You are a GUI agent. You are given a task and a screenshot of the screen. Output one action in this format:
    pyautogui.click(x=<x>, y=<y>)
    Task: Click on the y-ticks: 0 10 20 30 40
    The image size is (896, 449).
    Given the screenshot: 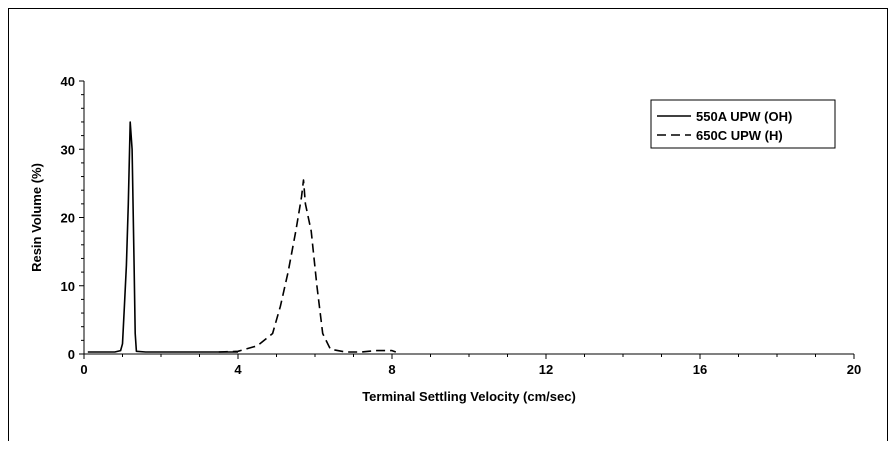 What is the action you would take?
    pyautogui.click(x=72, y=218)
    